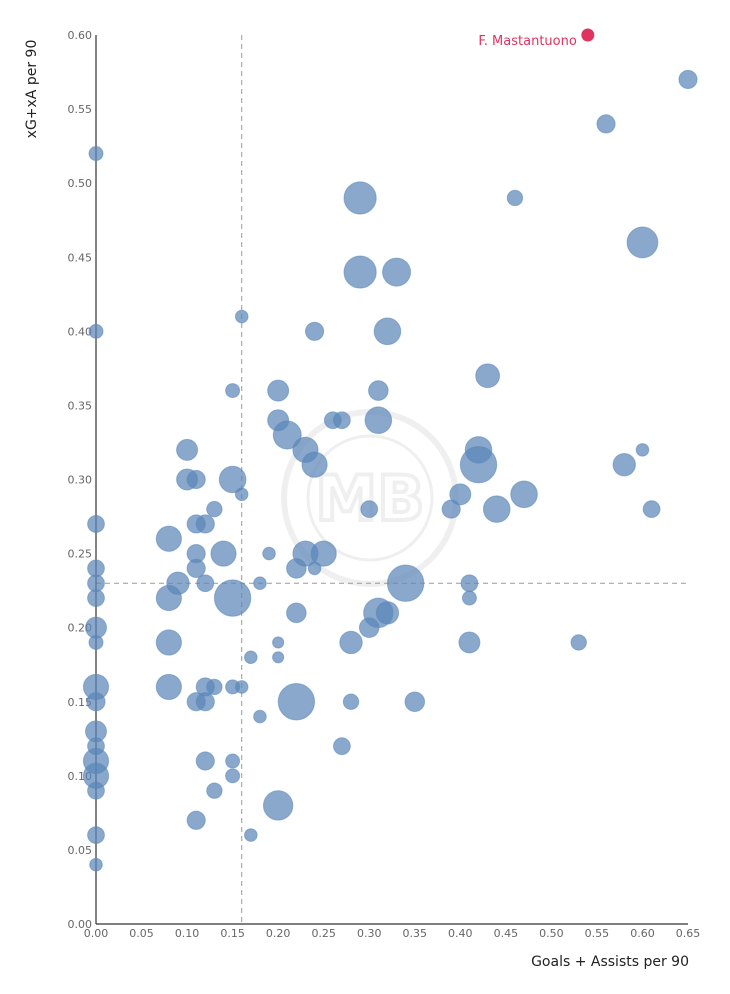 Image resolution: width=730 pixels, height=994 pixels. What do you see at coordinates (278, 933) in the screenshot?
I see `x-tick-label: 0.20` at bounding box center [278, 933].